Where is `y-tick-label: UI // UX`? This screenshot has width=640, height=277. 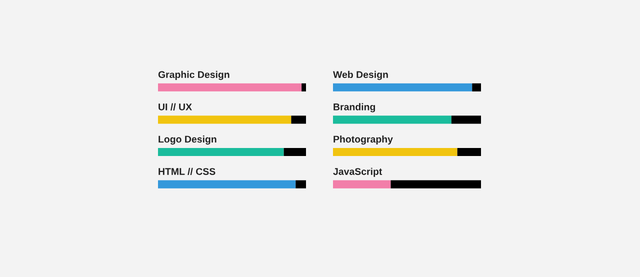 y-tick-label: UI // UX is located at coordinates (175, 106).